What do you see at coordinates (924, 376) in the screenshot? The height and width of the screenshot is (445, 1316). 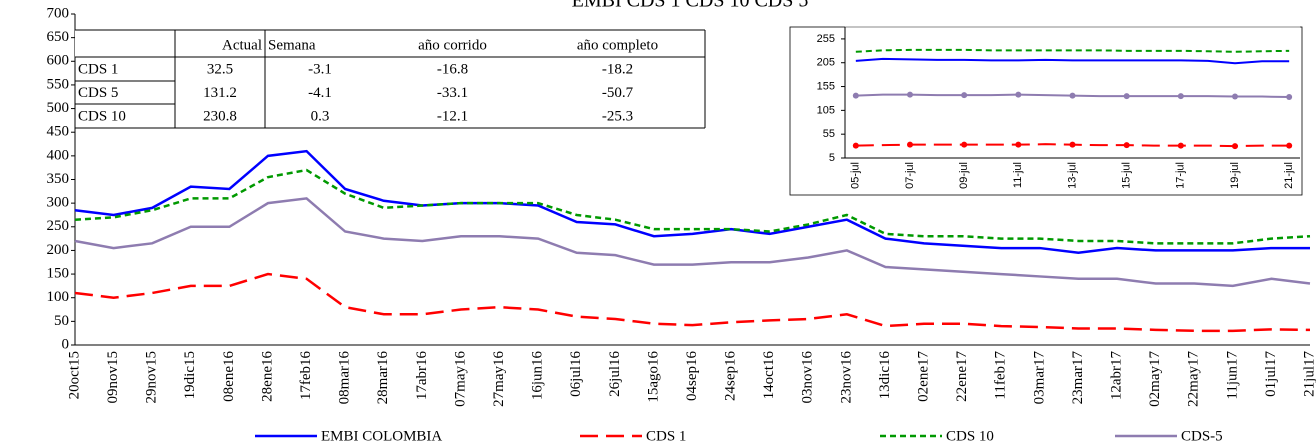 I see `x-tick-label: 02ene17` at bounding box center [924, 376].